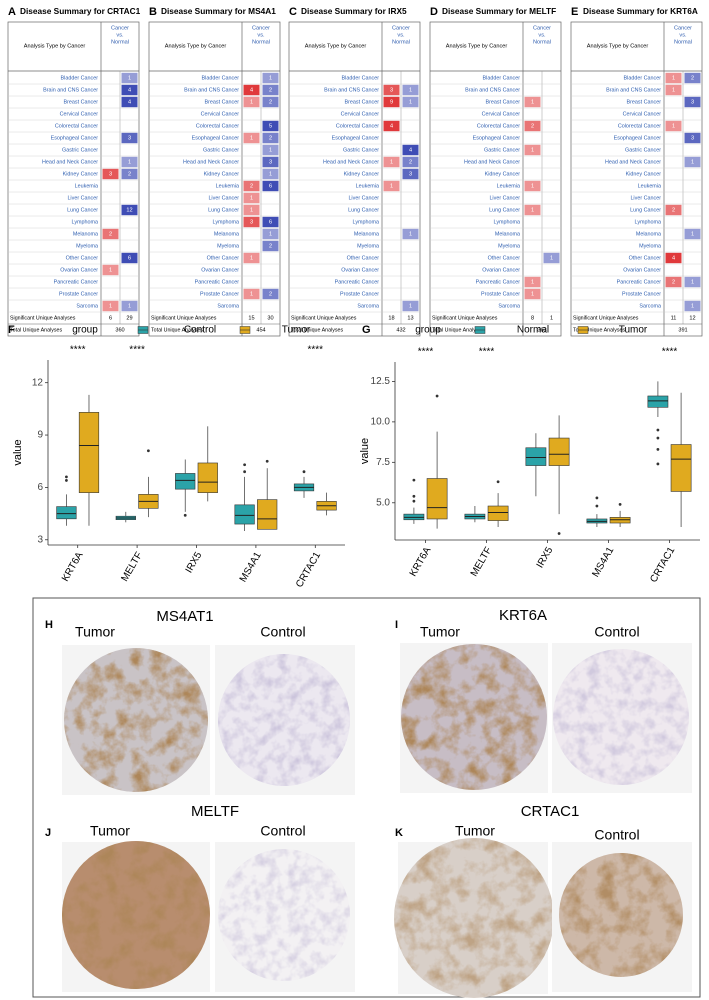 The image size is (709, 1000). Describe the element at coordinates (354, 179) in the screenshot. I see `table-frame` at that location.